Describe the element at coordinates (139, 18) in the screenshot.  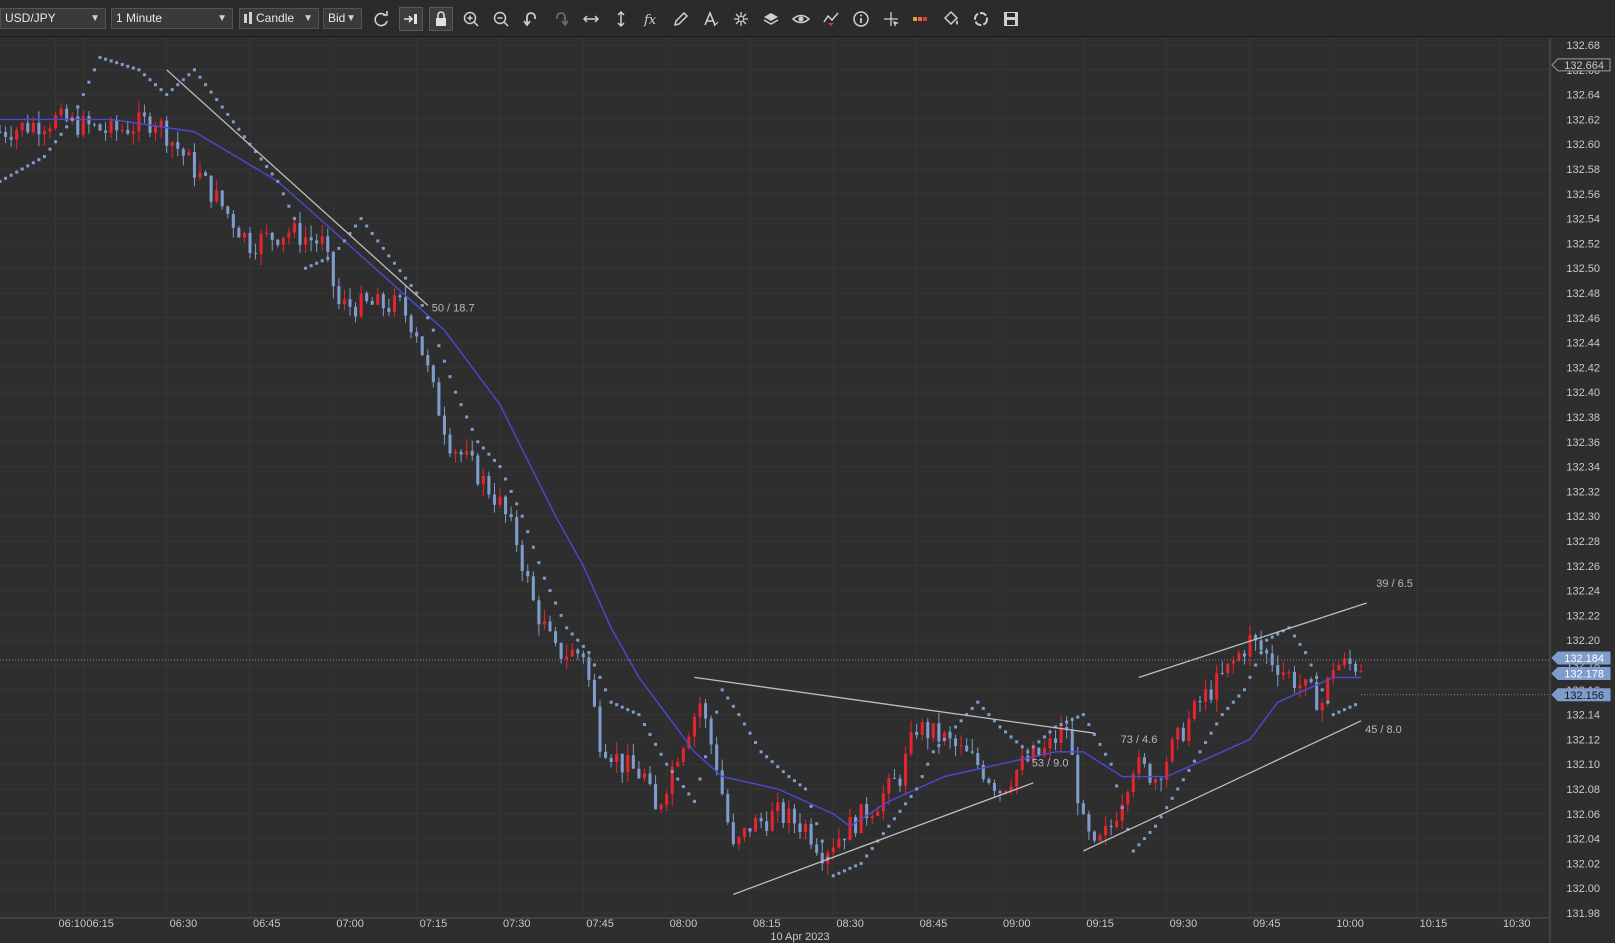
I see `timeframe-value: 1 Minute` at that location.